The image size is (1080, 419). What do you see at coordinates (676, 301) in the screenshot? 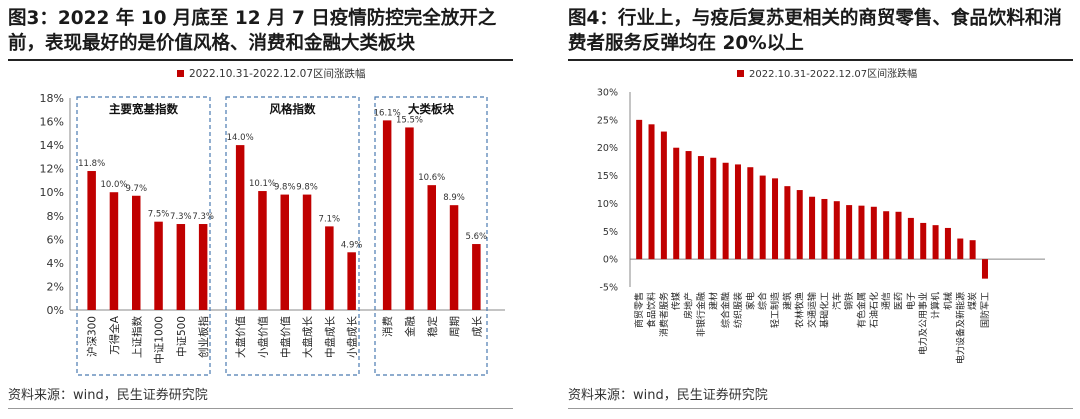
I see `x-tick-label: 传媒` at bounding box center [676, 301].